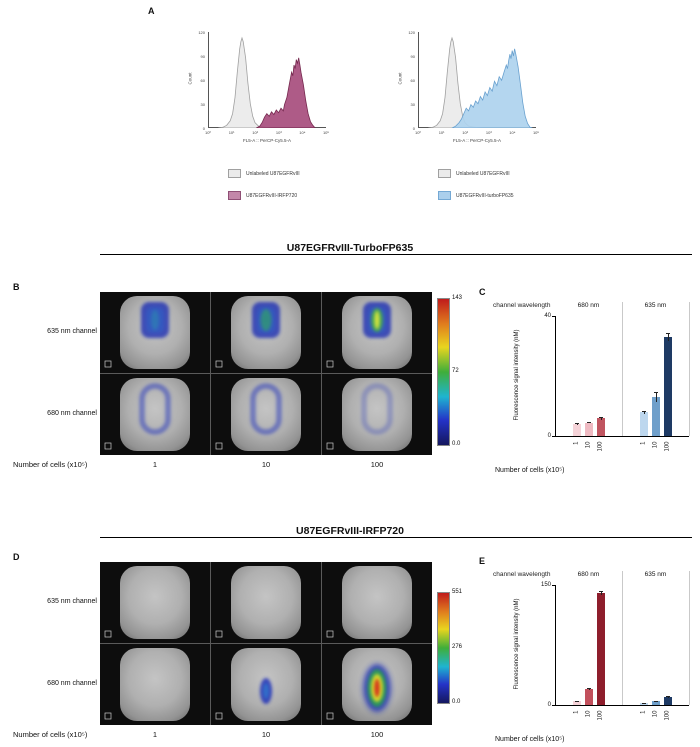  I want to click on chart-ytick-label: 40, so click(547, 315).